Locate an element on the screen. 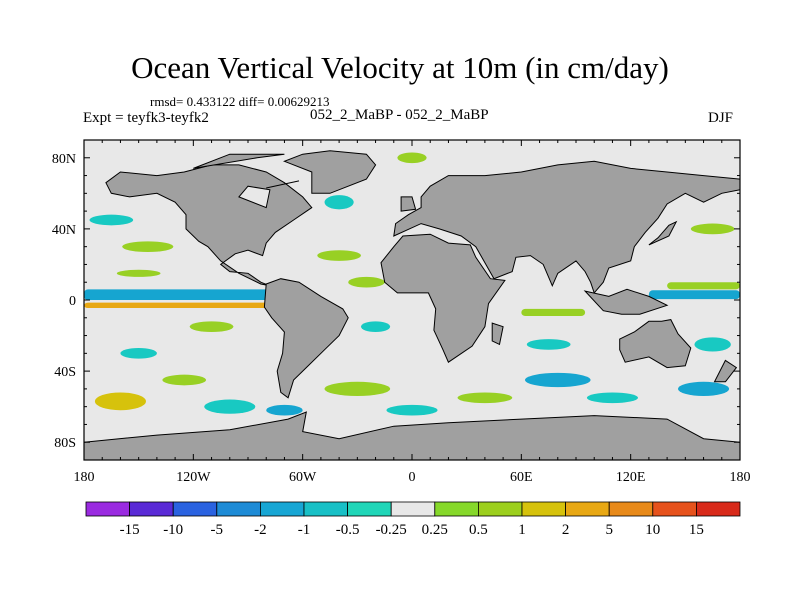 The image size is (800, 600). colorbar-label: 1 is located at coordinates (522, 530).